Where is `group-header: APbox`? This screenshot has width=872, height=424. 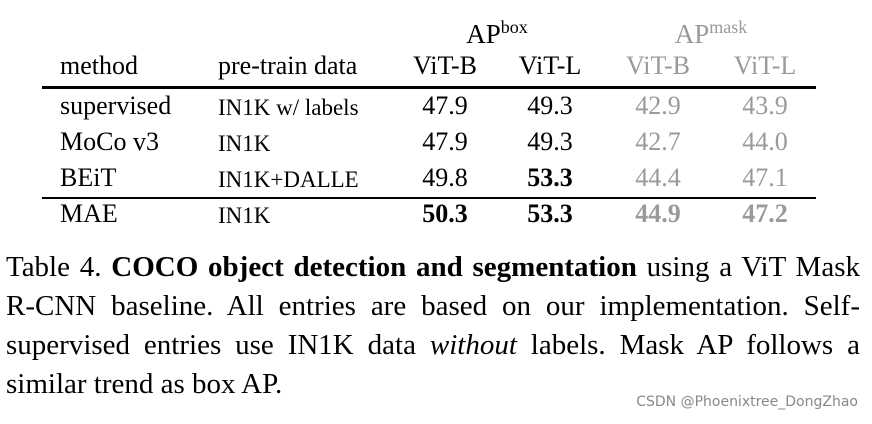 group-header: APbox is located at coordinates (497, 30).